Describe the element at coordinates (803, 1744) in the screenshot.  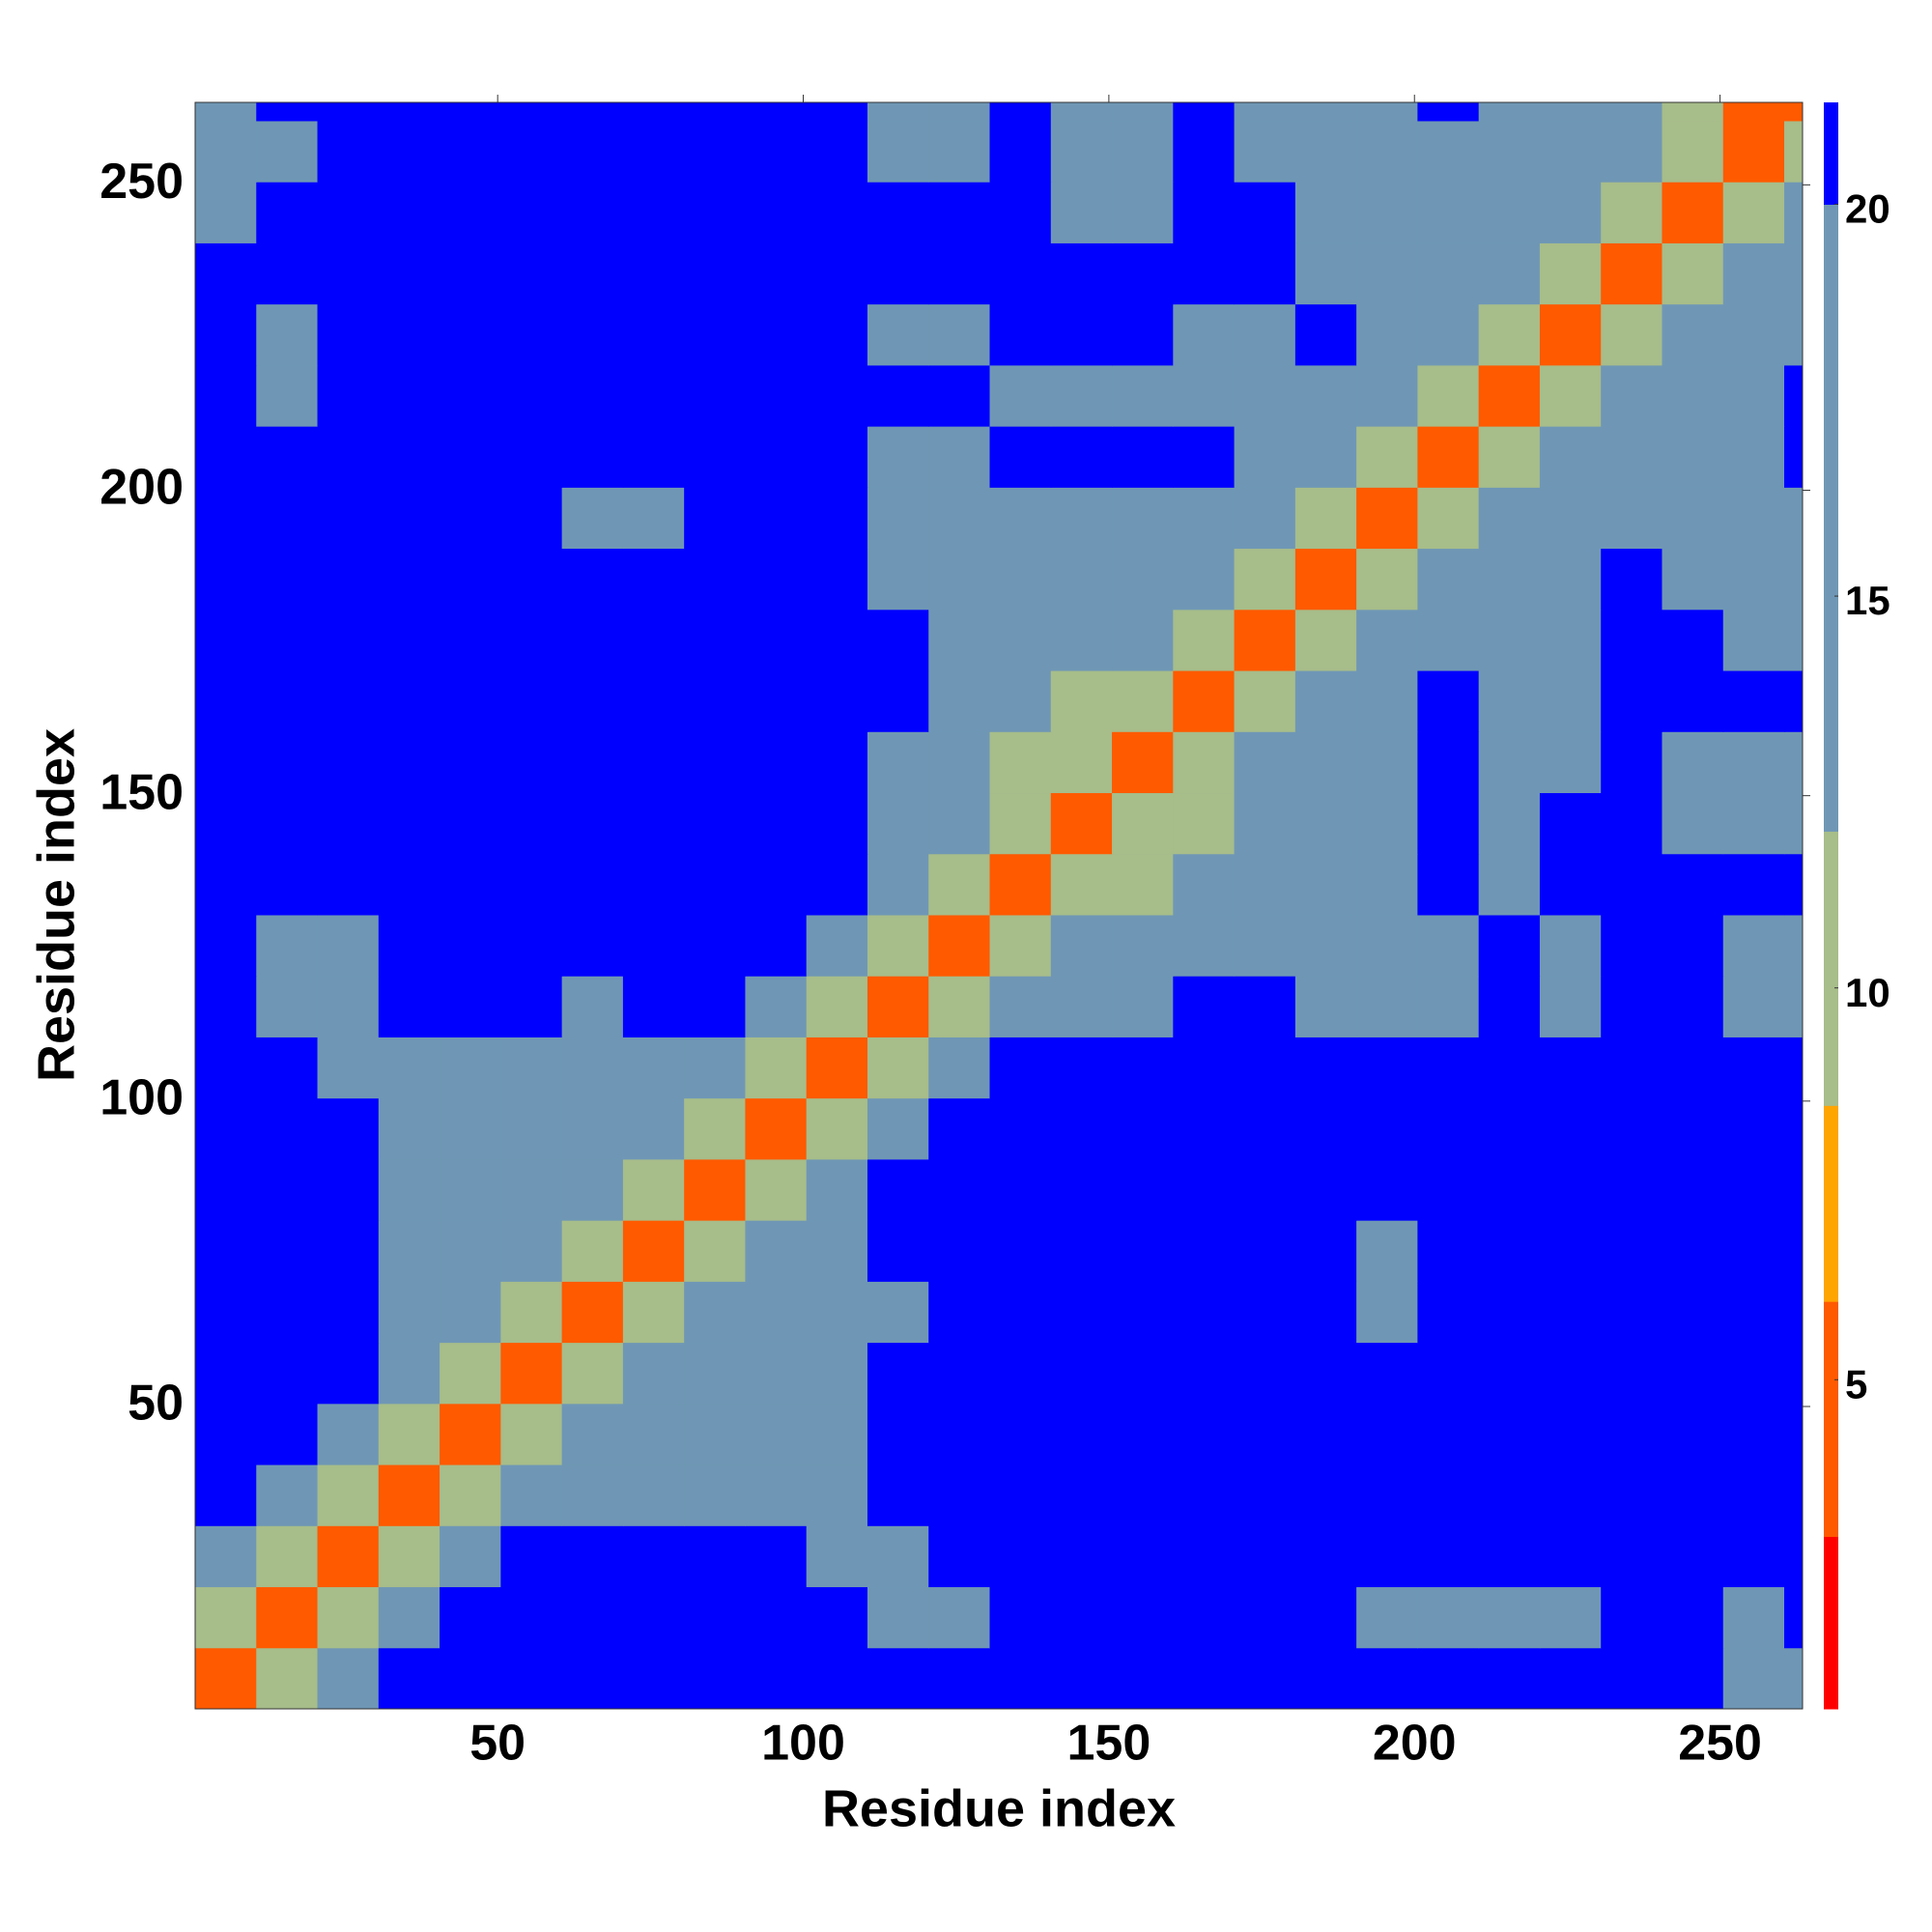
I see `x-tick-label: 100` at that location.